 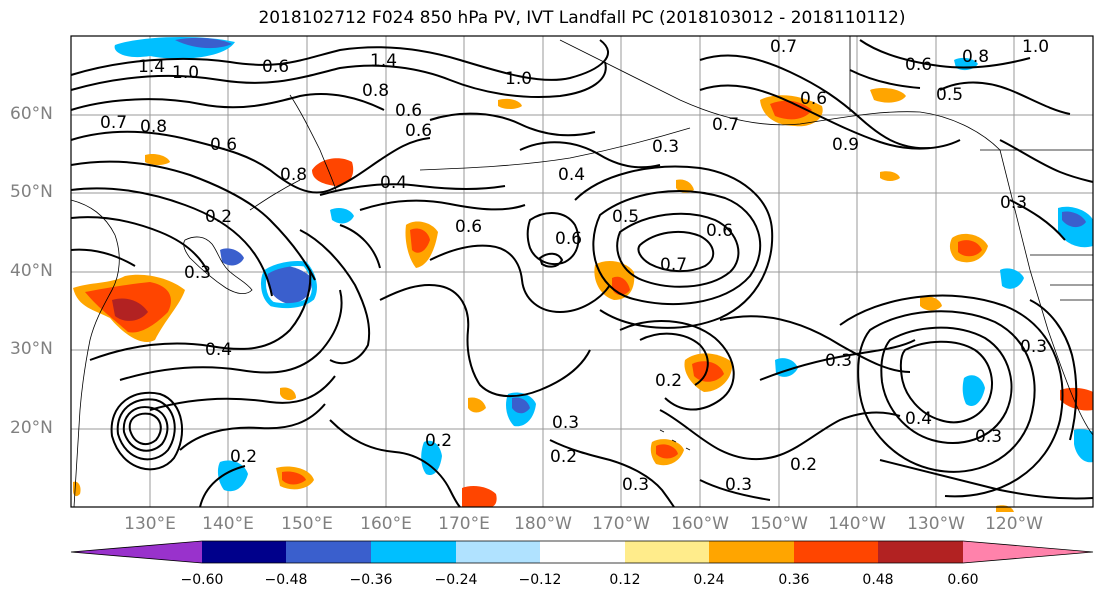 What do you see at coordinates (621, 524) in the screenshot?
I see `lon-label: 170°W` at bounding box center [621, 524].